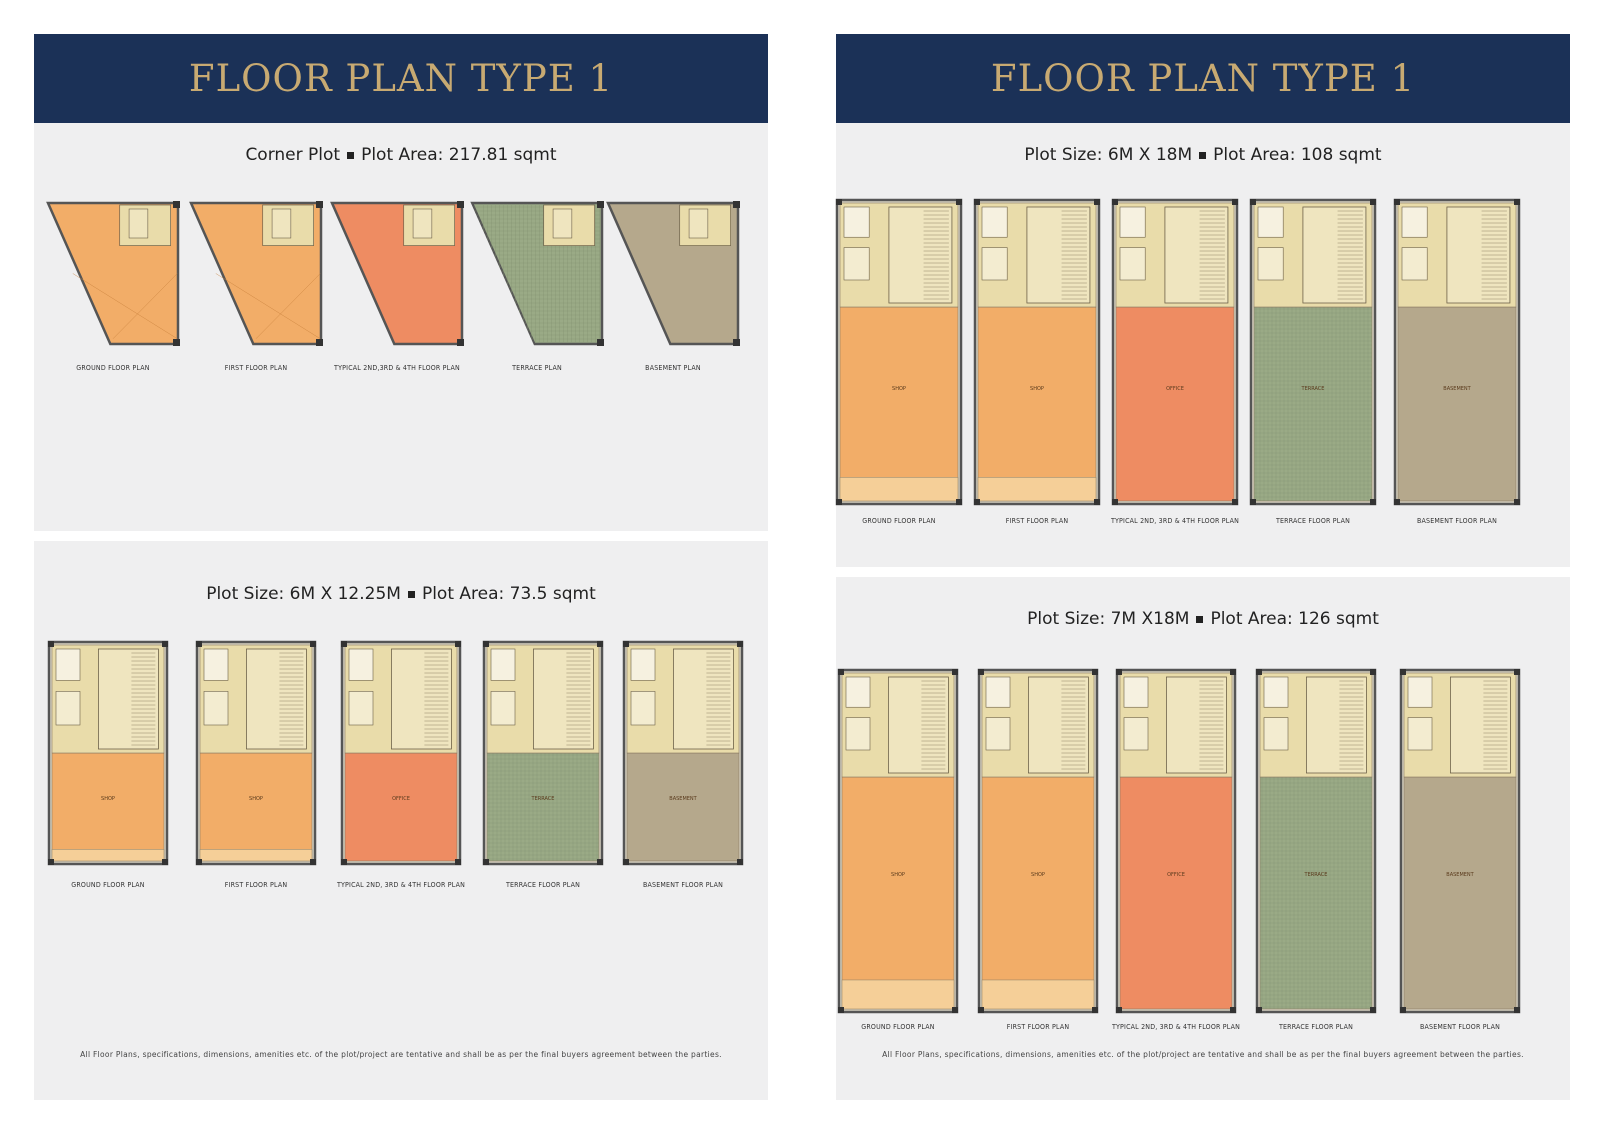 The image size is (1600, 1131). What do you see at coordinates (673, 368) in the screenshot?
I see `floor-plan-caption: BASEMENT PLAN` at bounding box center [673, 368].